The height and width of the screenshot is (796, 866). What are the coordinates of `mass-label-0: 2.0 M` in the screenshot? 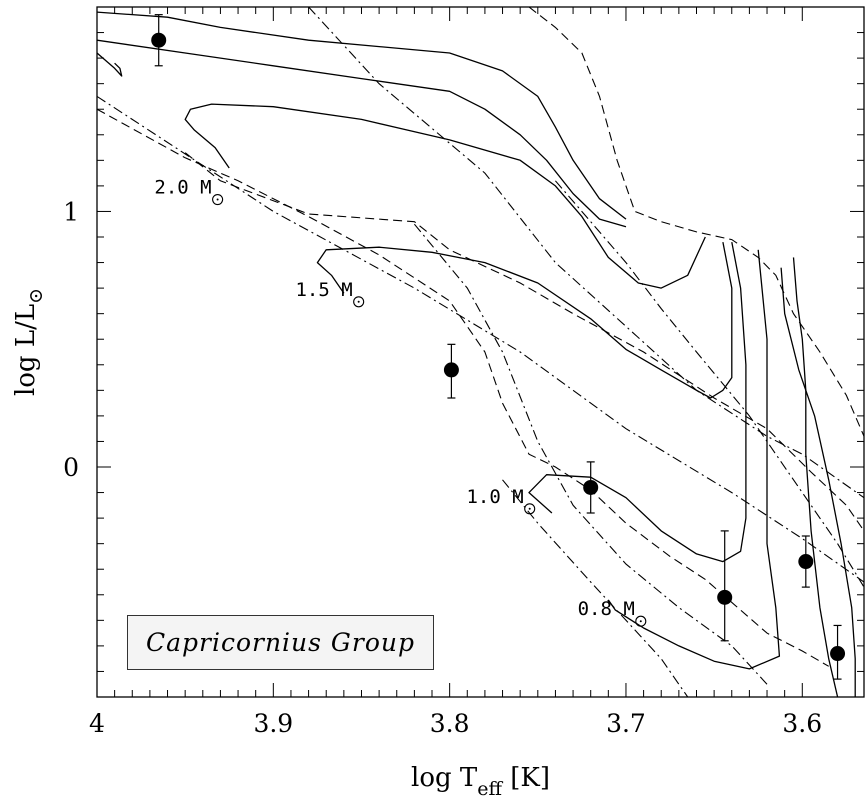 It's located at (189, 191).